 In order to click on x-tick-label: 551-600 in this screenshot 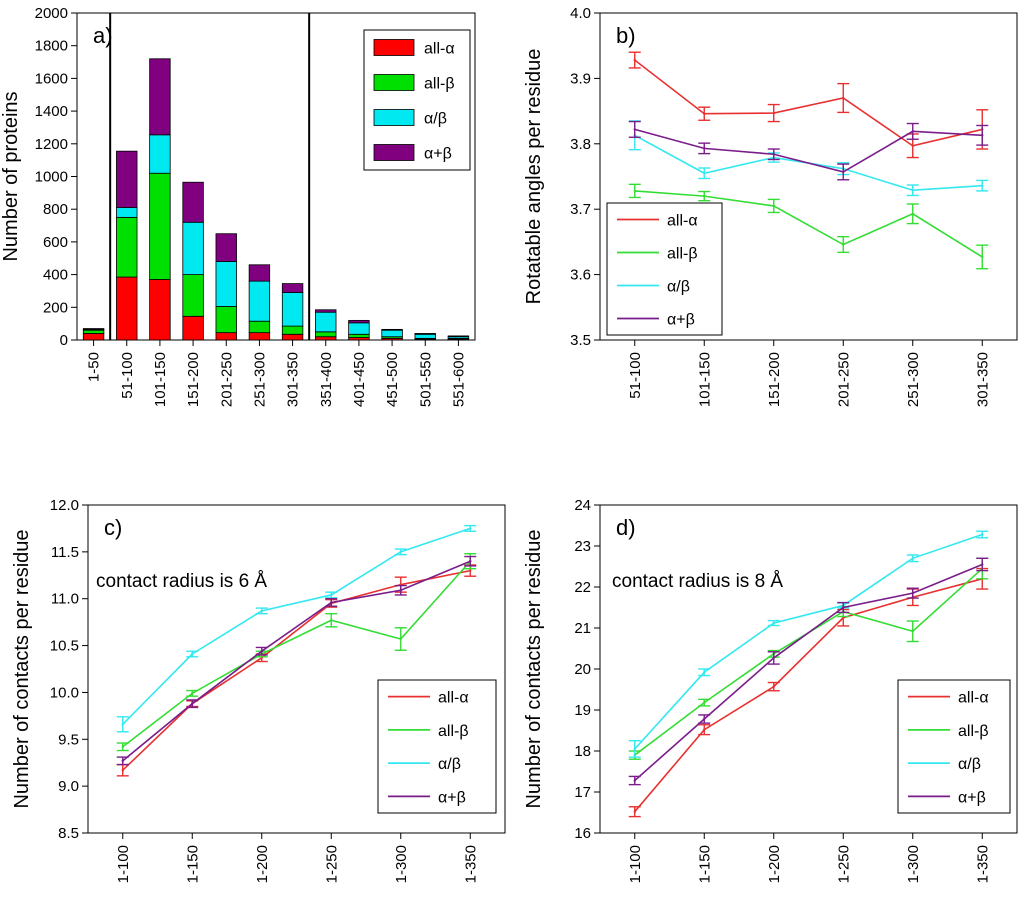, I will do `click(458, 379)`.